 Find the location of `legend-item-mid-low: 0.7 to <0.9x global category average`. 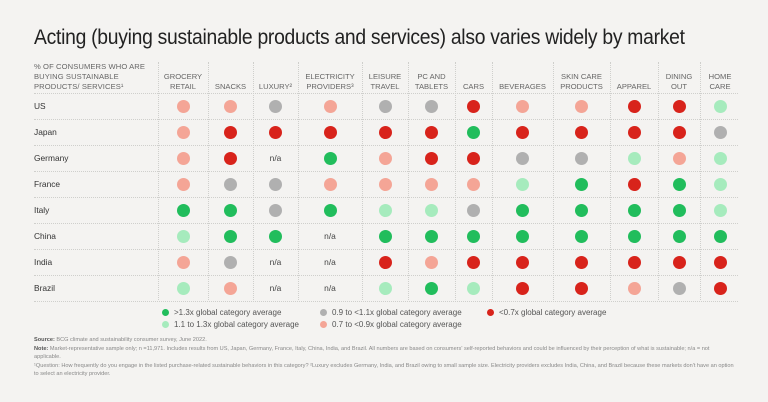

legend-item-mid-low: 0.7 to <0.9x global category average is located at coordinates (391, 324).